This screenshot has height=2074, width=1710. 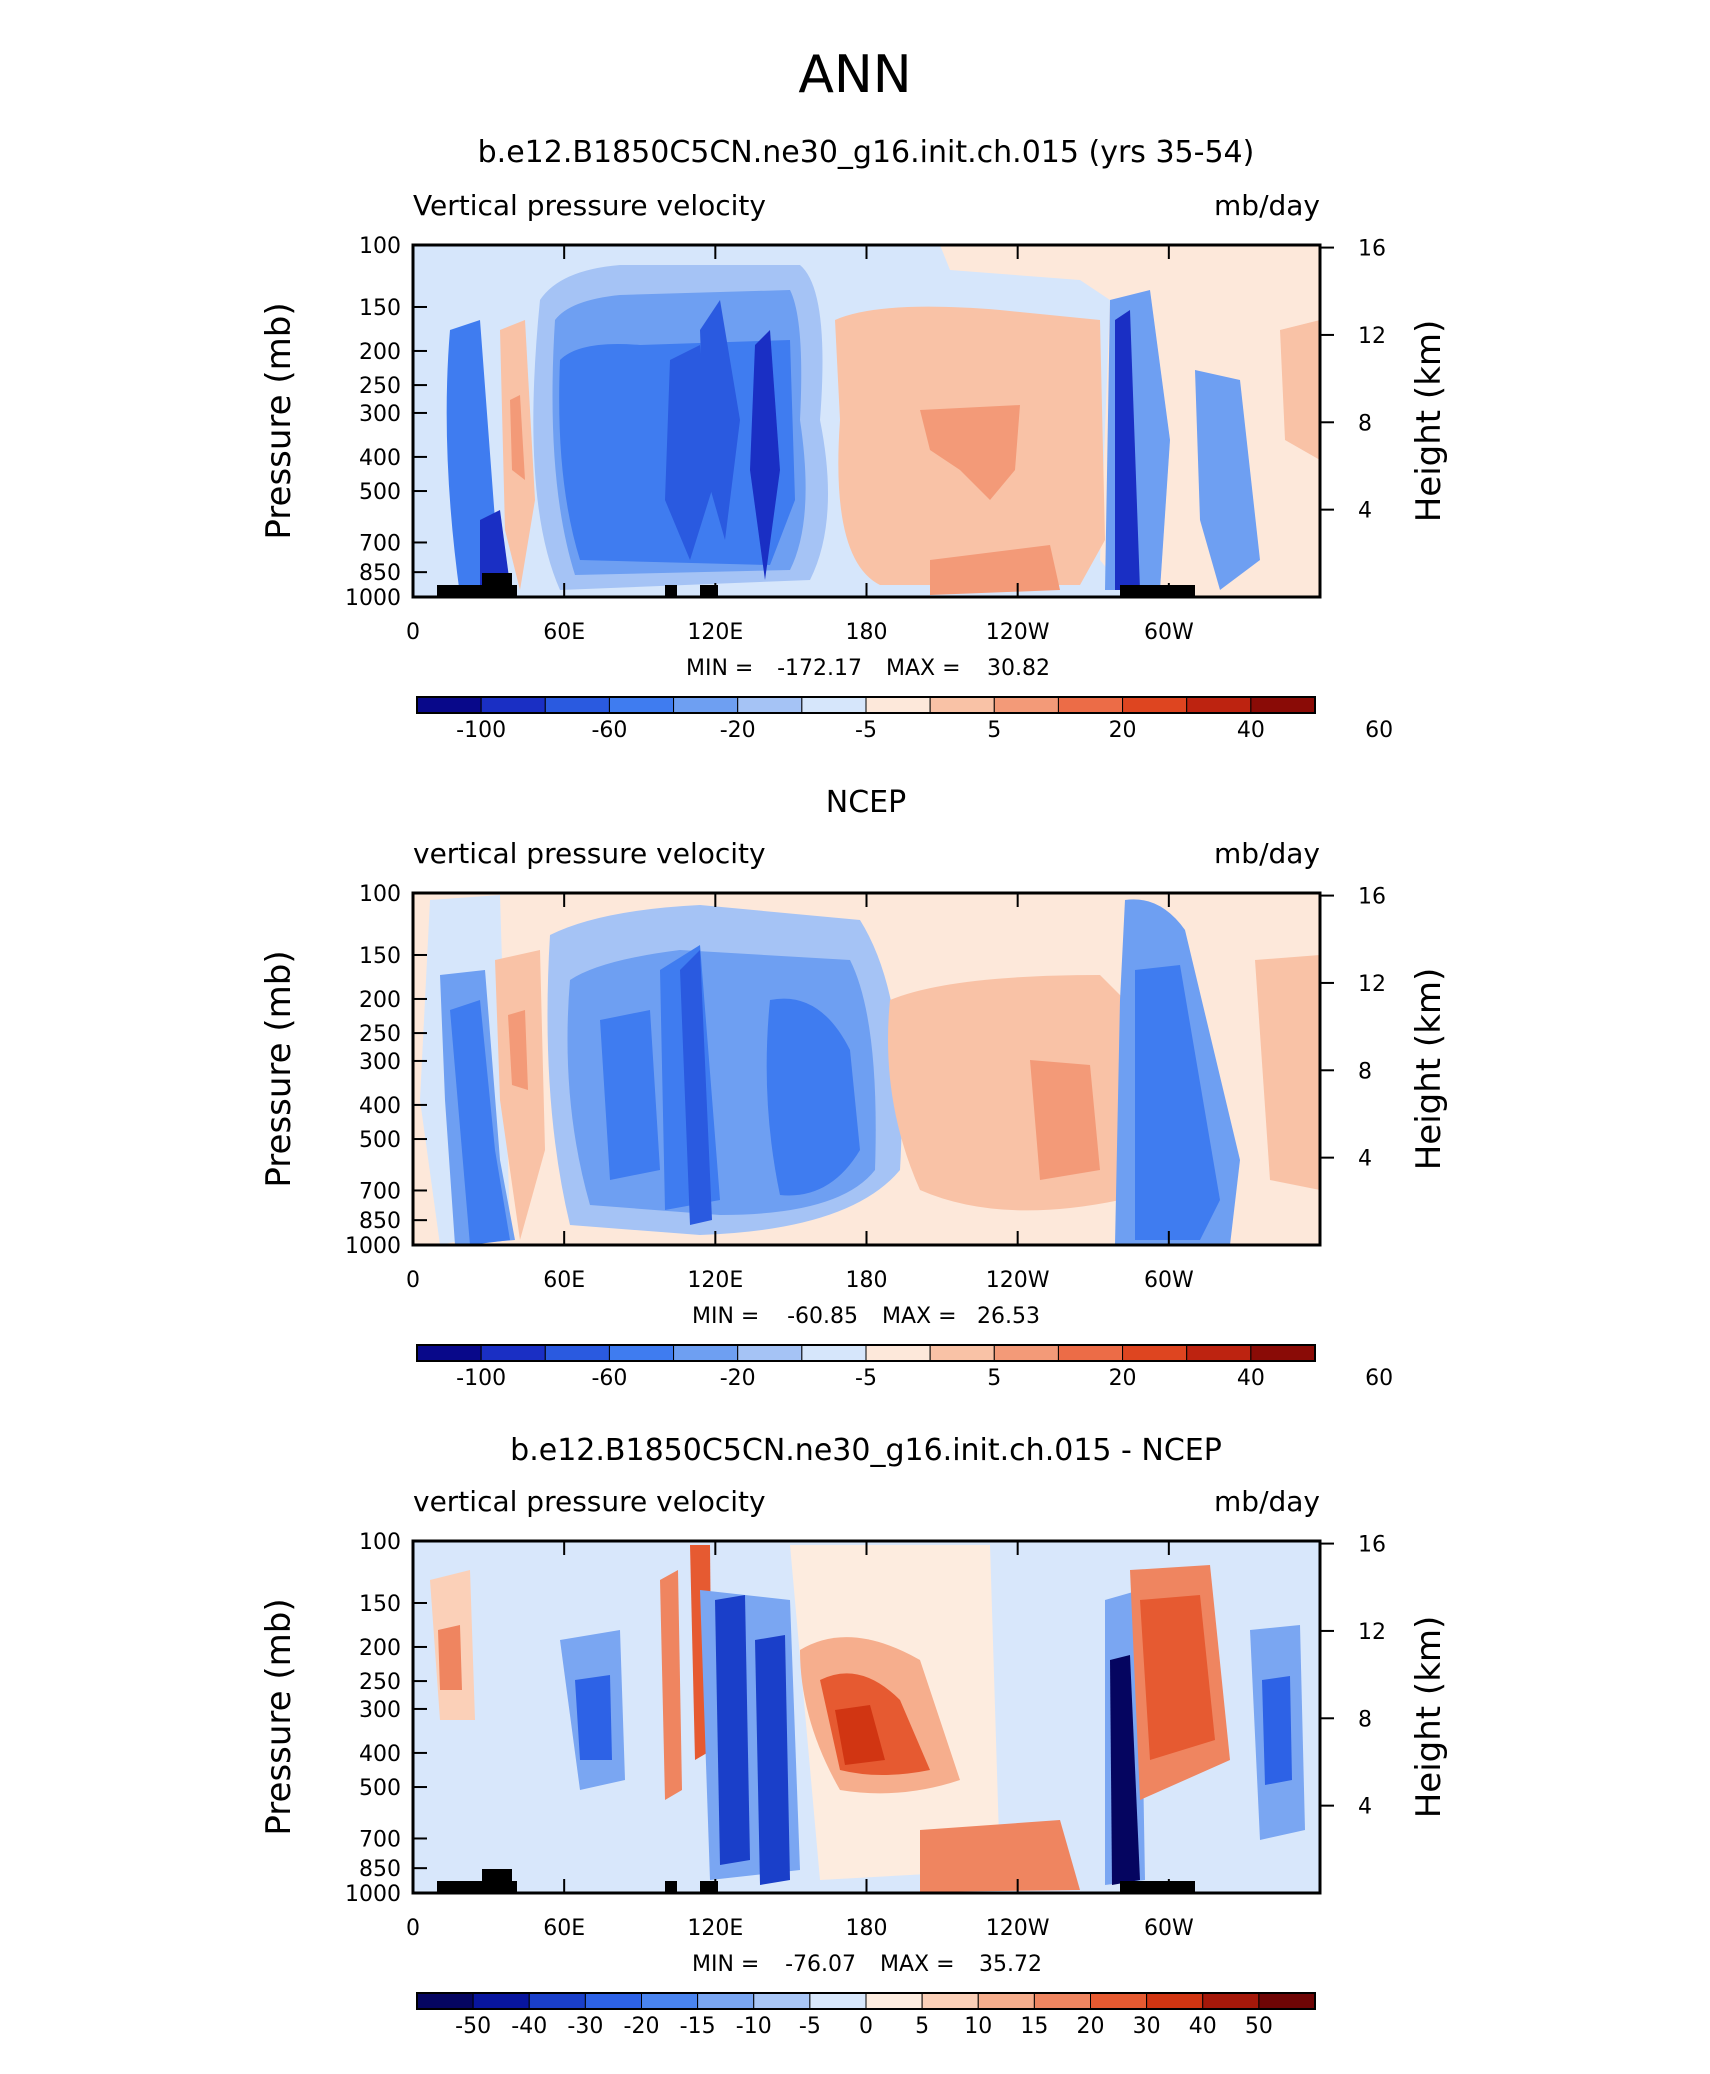 I want to click on panel-2-min-value: -60.85, so click(x=822, y=1316).